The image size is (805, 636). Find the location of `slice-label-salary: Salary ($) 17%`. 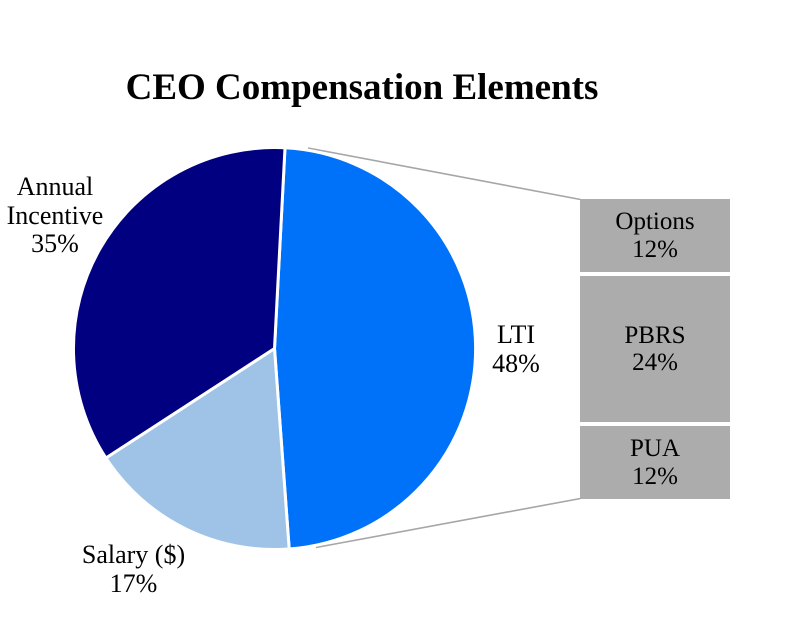

slice-label-salary: Salary ($) 17% is located at coordinates (133, 569).